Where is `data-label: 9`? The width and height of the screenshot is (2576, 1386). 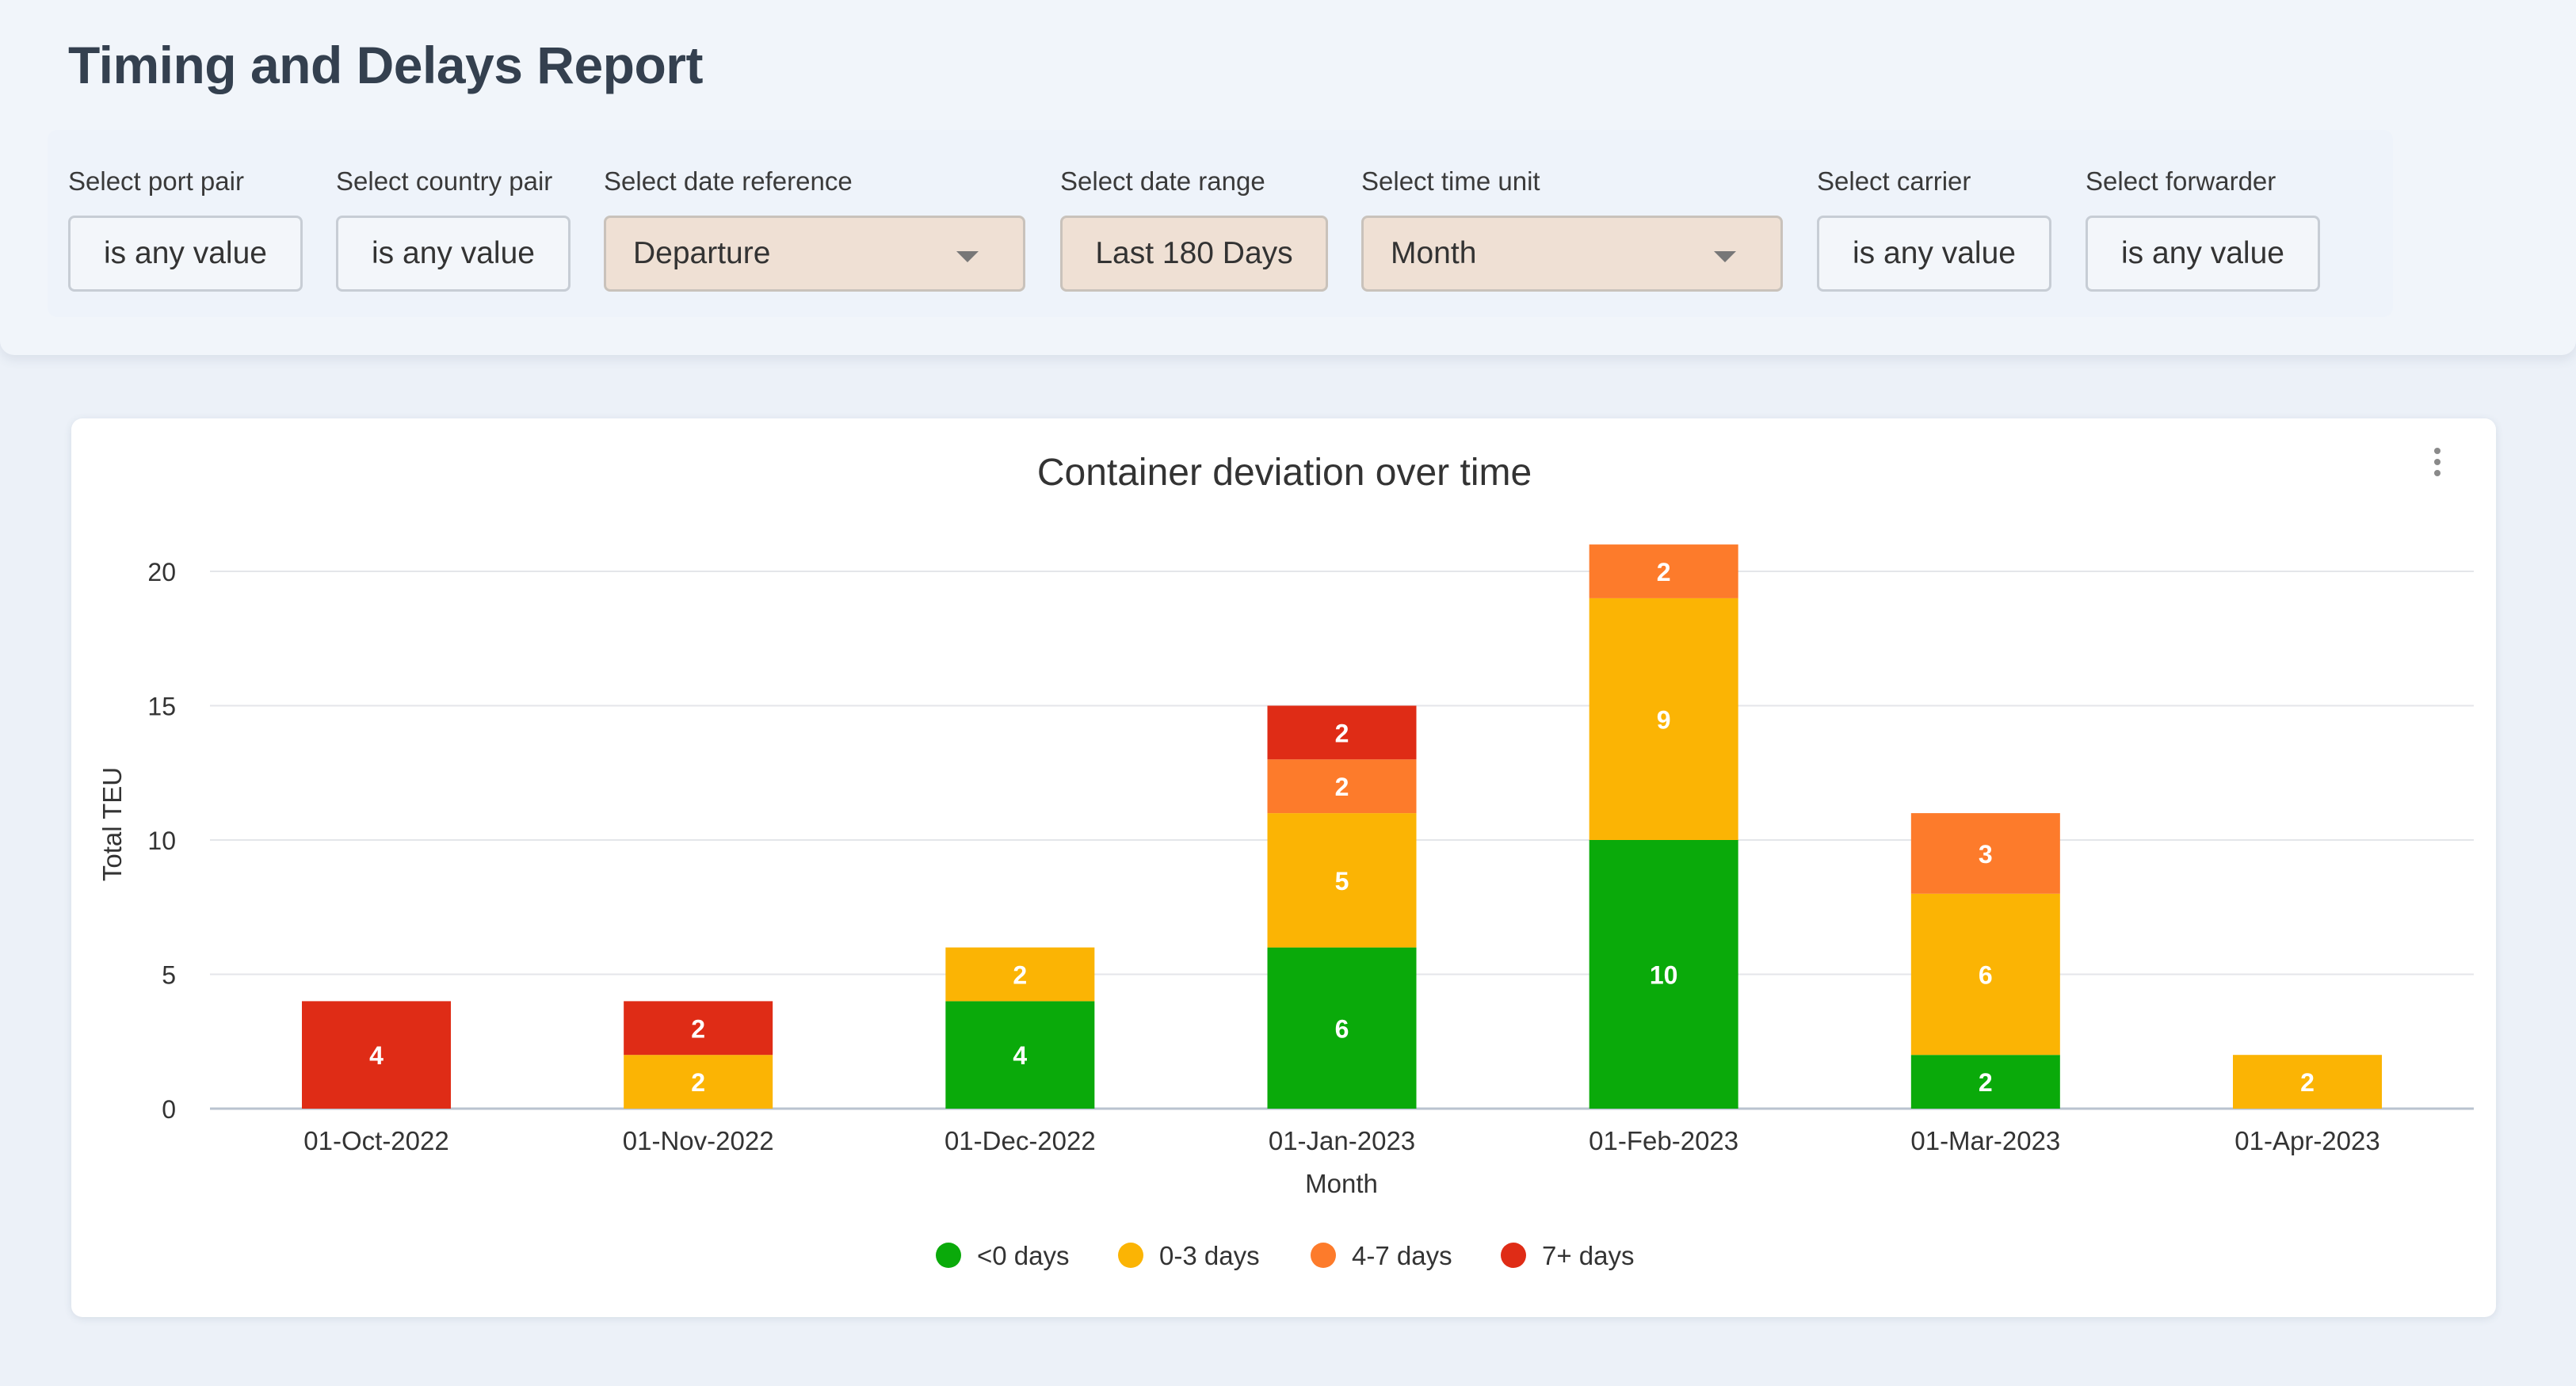 data-label: 9 is located at coordinates (1664, 719).